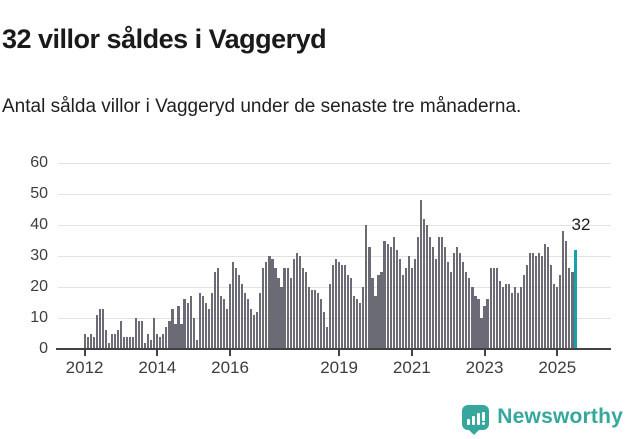  What do you see at coordinates (542, 417) in the screenshot?
I see `brand-footer: Newsworthy` at bounding box center [542, 417].